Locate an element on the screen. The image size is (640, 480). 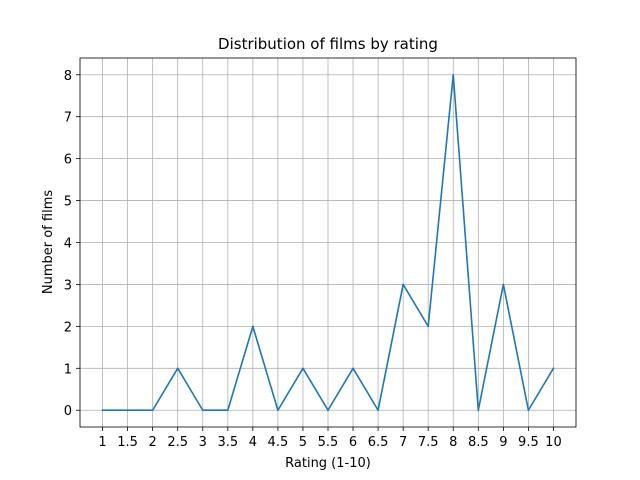
y-tick-label: 5 is located at coordinates (68, 202).